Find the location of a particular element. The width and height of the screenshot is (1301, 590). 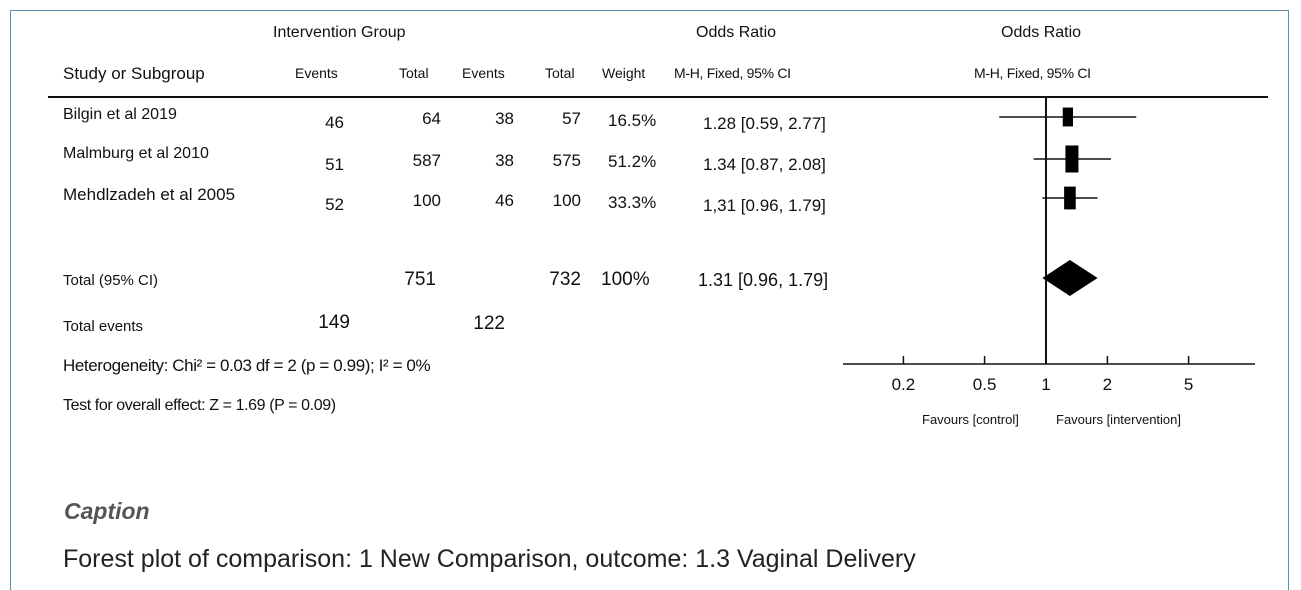

total-events-label: Total events is located at coordinates (103, 326).